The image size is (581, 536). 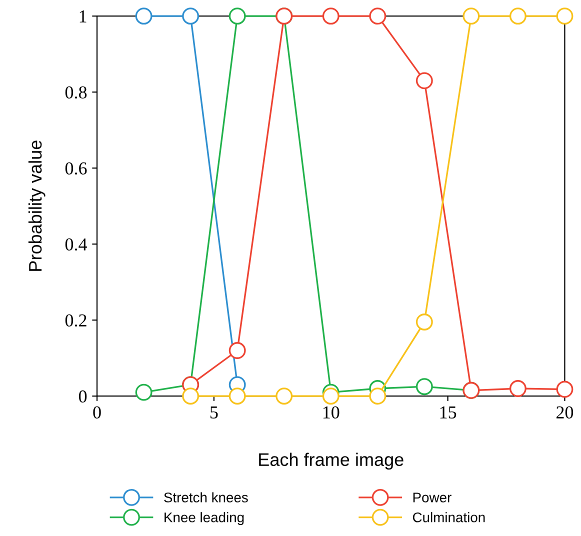 I want to click on y-tick-label: 0, so click(x=82, y=396).